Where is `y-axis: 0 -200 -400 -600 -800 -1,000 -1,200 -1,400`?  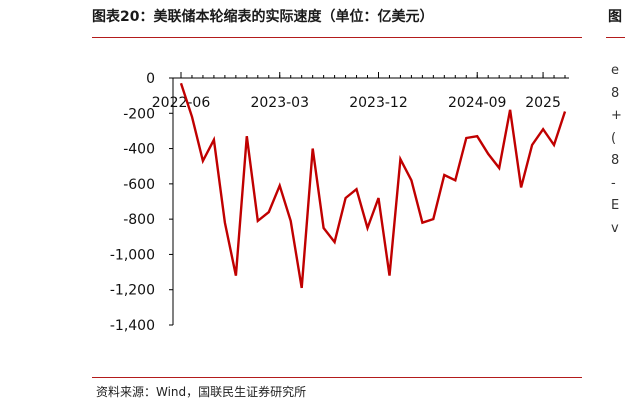 y-axis: 0 -200 -400 -600 -800 -1,000 -1,200 -1,400 is located at coordinates (142, 202).